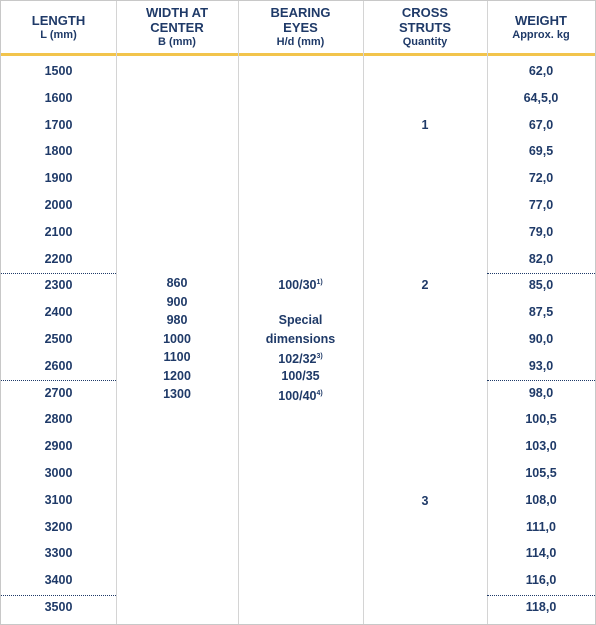 Image resolution: width=596 pixels, height=625 pixels. I want to click on length-cell: 3300, so click(58, 553).